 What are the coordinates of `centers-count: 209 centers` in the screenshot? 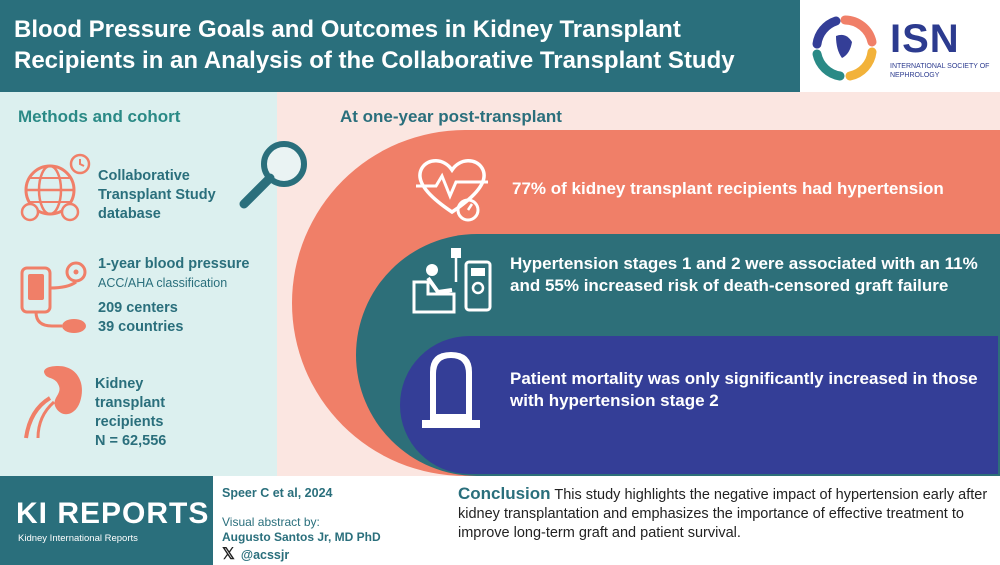 It's located at (138, 308).